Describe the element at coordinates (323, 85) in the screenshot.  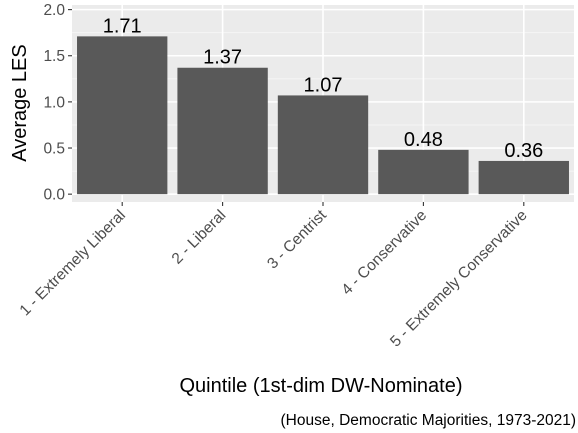
I see `data-label: 1.07` at that location.